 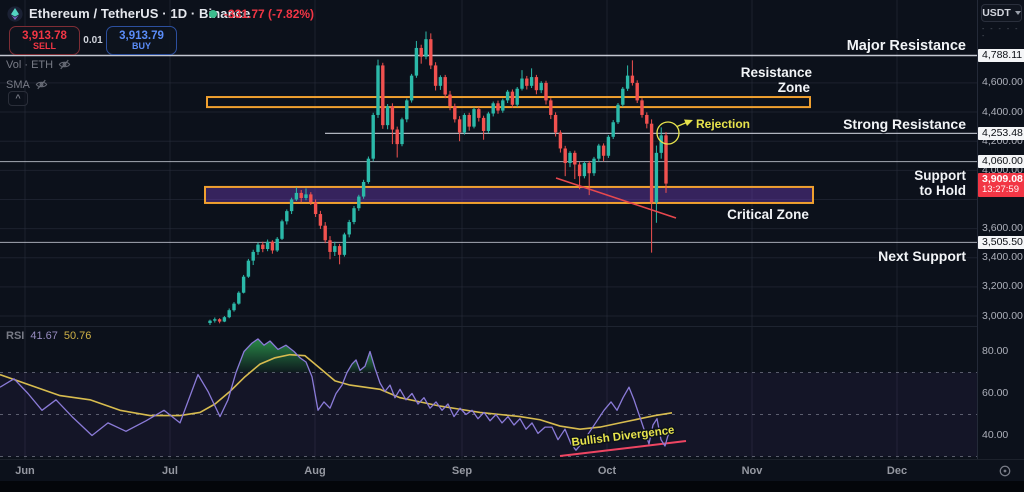 What do you see at coordinates (15, 336) in the screenshot?
I see `rsi-label: RSI` at bounding box center [15, 336].